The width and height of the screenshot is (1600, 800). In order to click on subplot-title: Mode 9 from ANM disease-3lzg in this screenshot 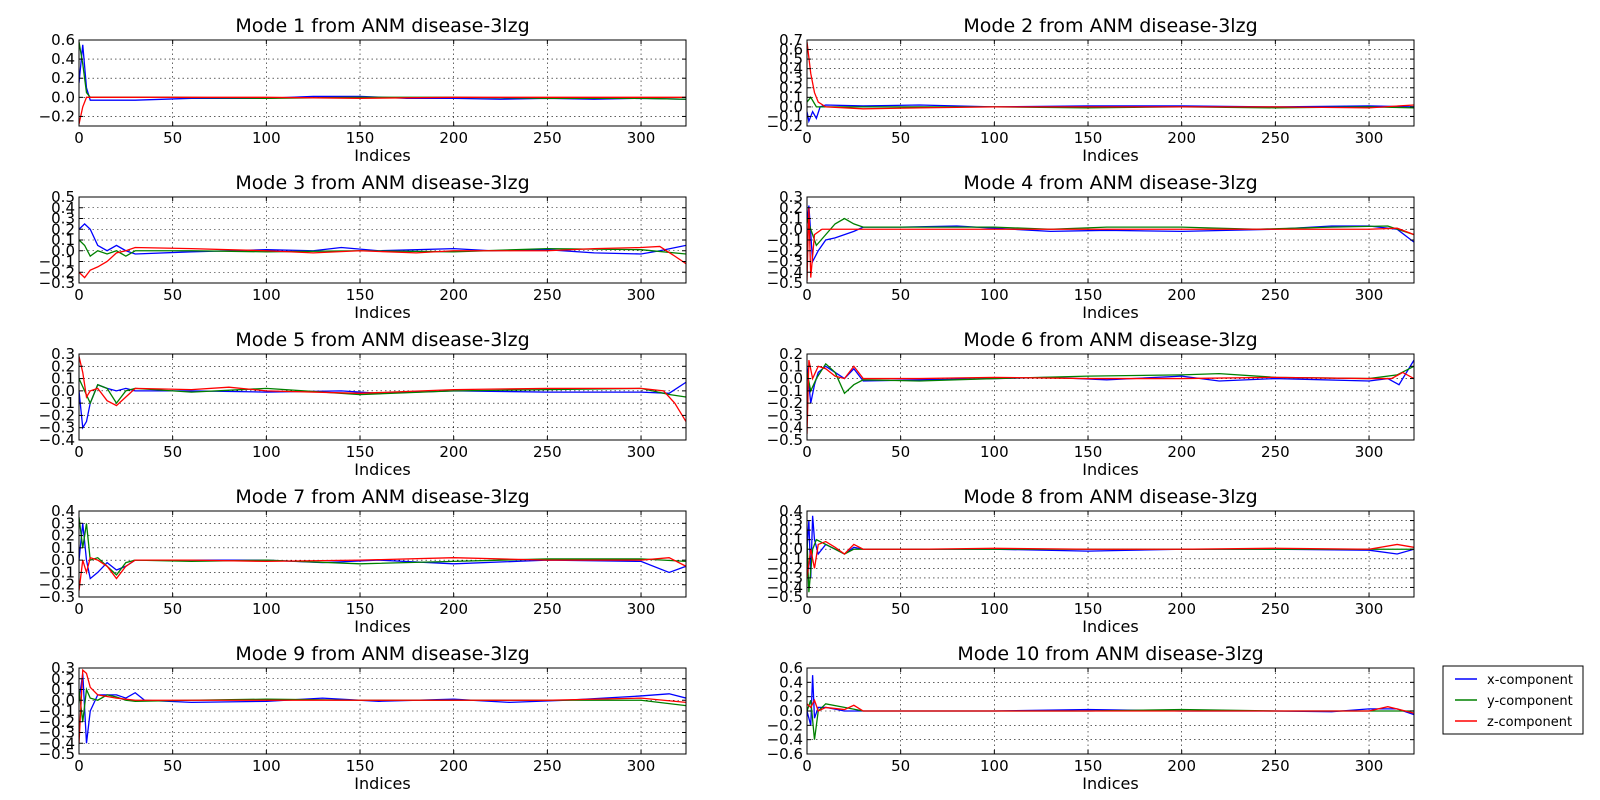, I will do `click(382, 654)`.